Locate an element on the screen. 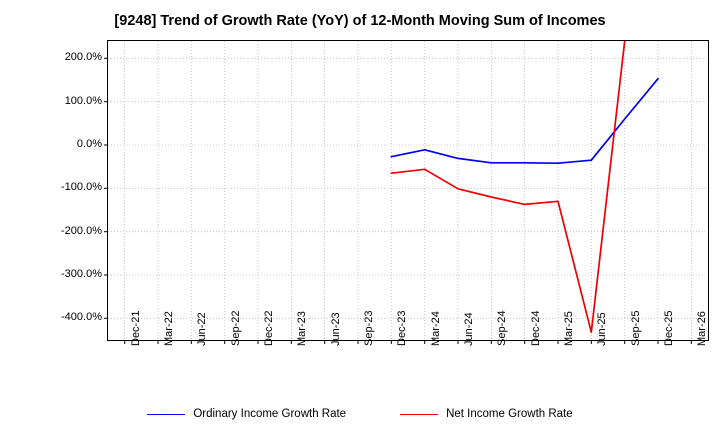 The height and width of the screenshot is (440, 720). x-tick-label: Jun-24 is located at coordinates (469, 329).